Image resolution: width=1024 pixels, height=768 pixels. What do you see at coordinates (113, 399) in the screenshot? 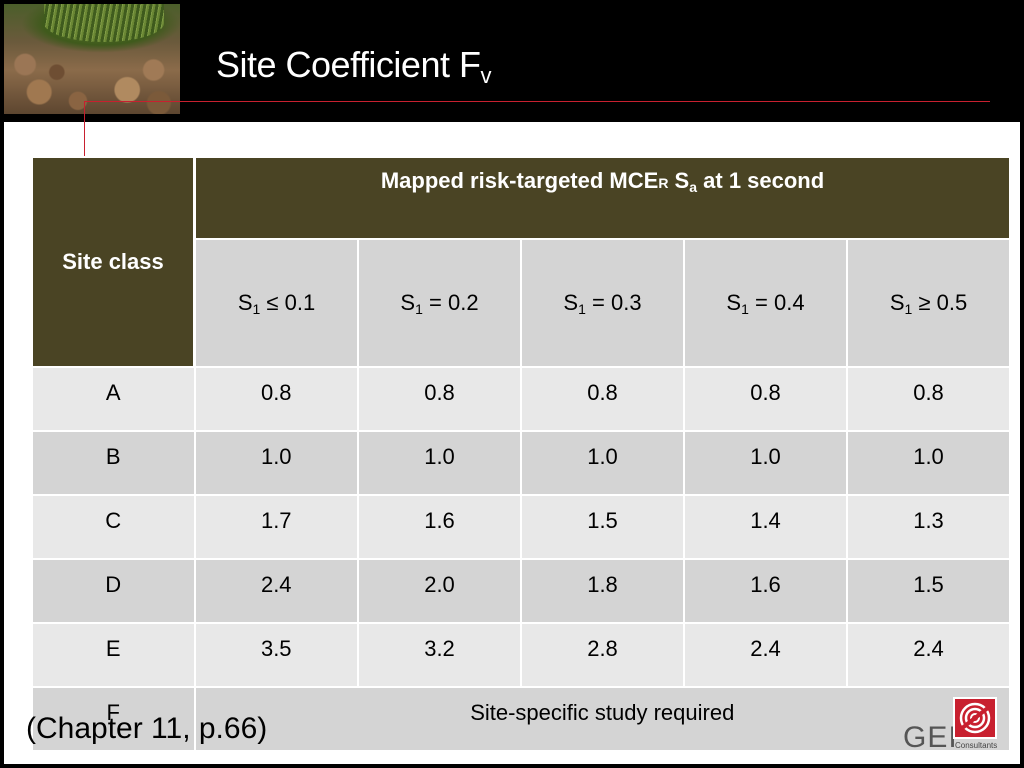
I see `site-class-cell: A` at bounding box center [113, 399].